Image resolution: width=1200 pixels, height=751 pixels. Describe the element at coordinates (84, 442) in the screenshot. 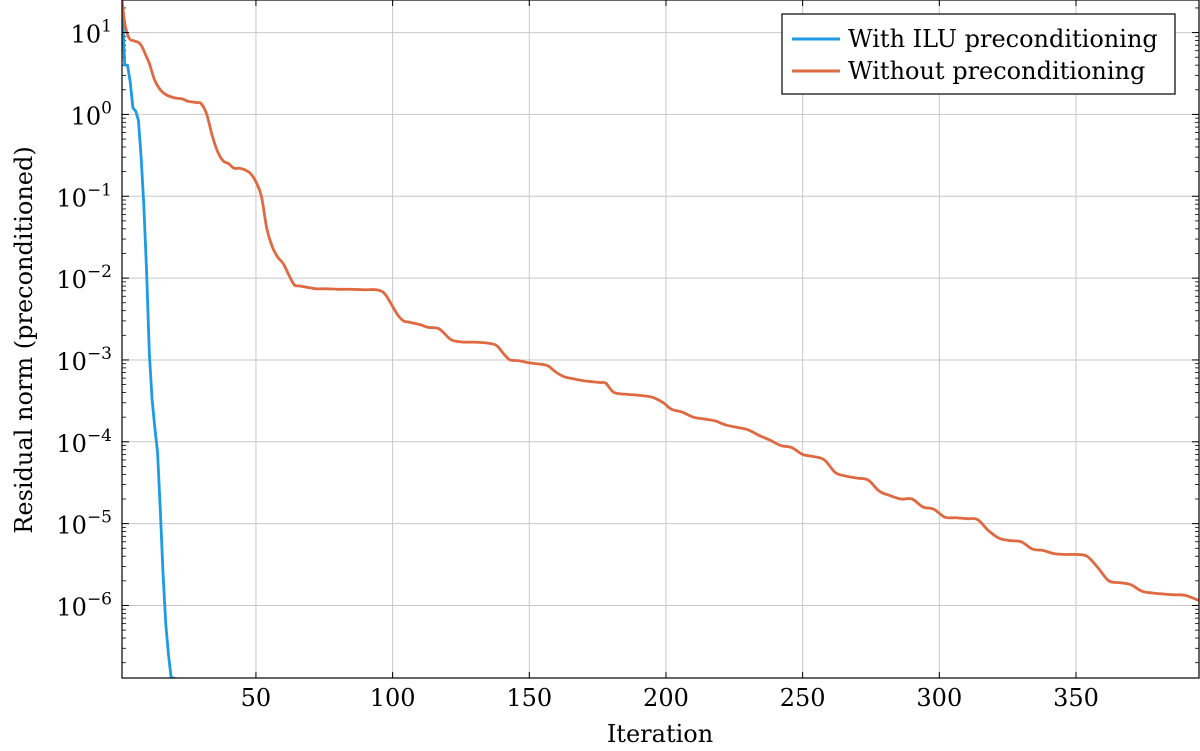

I see `y-tick-label: 10⁻⁴` at that location.